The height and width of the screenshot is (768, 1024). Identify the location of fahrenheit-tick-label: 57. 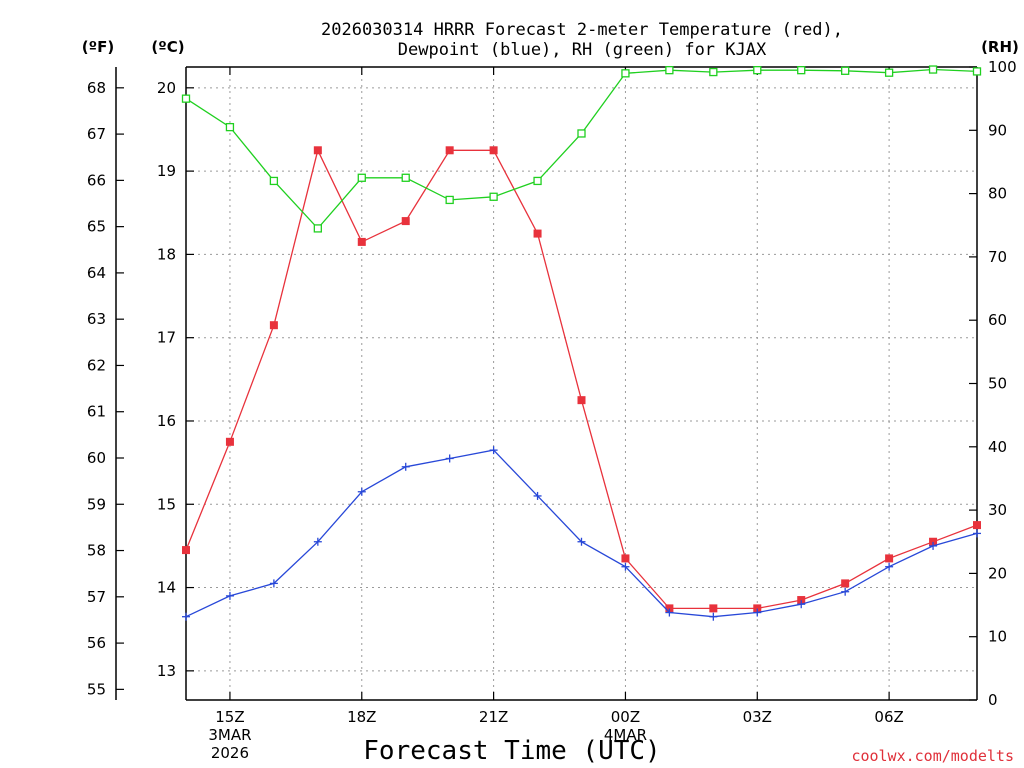
(96, 597).